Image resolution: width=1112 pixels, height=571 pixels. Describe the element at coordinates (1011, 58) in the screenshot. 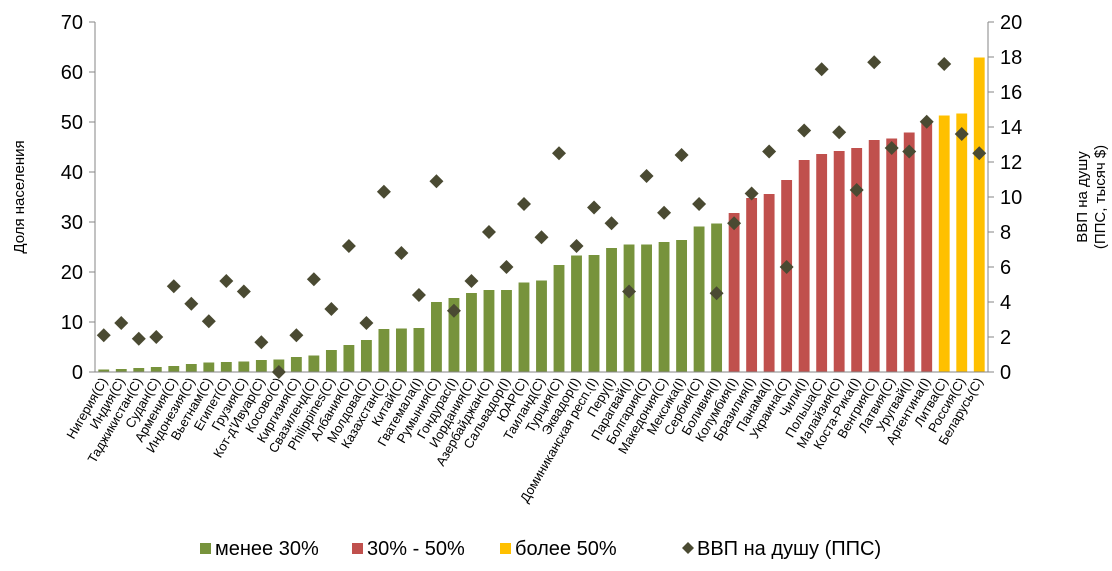

I see `y2-tick-label: 18` at that location.